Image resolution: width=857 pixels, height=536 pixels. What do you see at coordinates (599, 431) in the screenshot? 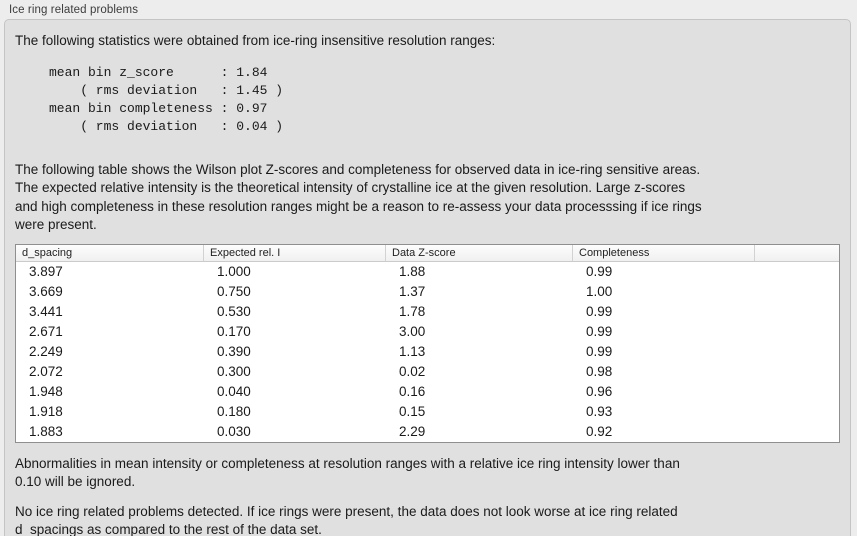
I see `table-cell: 0.92` at bounding box center [599, 431].